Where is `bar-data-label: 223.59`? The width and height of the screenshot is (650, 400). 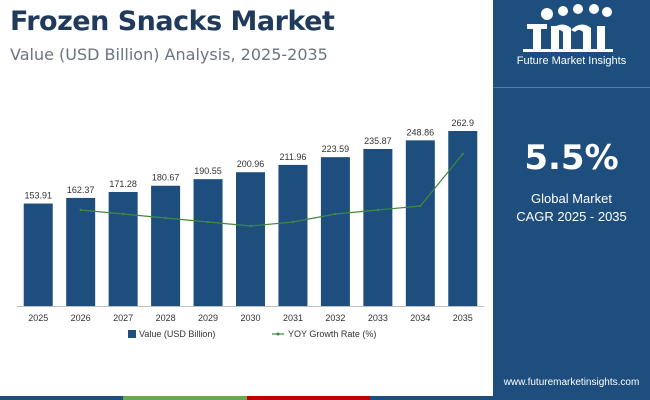
bar-data-label: 223.59 is located at coordinates (336, 149).